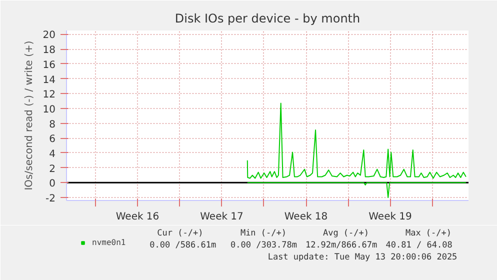 This screenshot has width=497, height=280. What do you see at coordinates (341, 245) in the screenshot?
I see `text: 12.92m/866.67m` at bounding box center [341, 245].